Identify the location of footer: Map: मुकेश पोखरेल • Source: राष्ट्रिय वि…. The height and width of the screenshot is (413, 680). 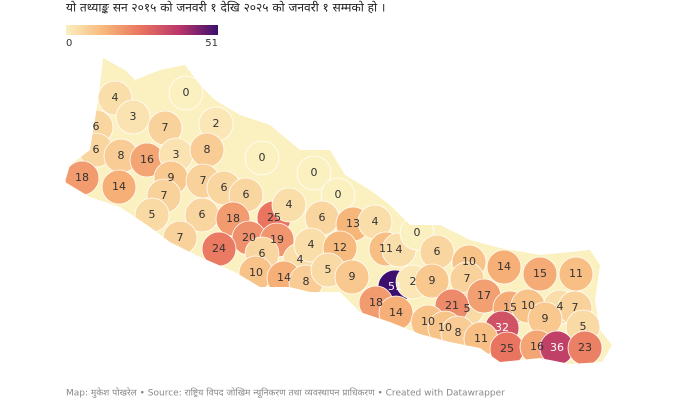
(285, 393).